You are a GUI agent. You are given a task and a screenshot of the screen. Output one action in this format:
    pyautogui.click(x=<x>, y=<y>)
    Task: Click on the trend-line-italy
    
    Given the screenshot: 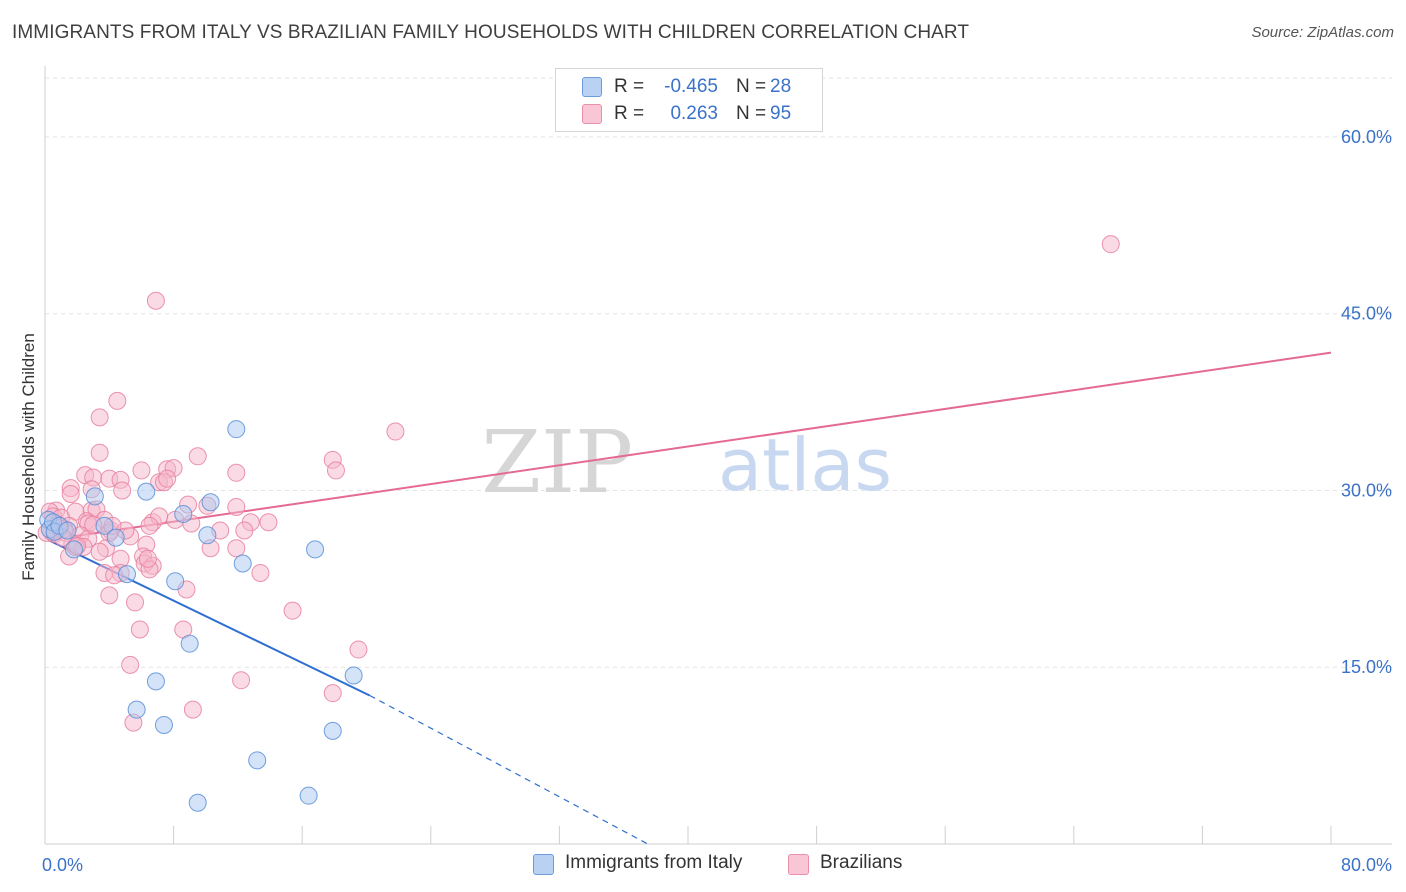 What is the action you would take?
    pyautogui.click(x=209, y=618)
    